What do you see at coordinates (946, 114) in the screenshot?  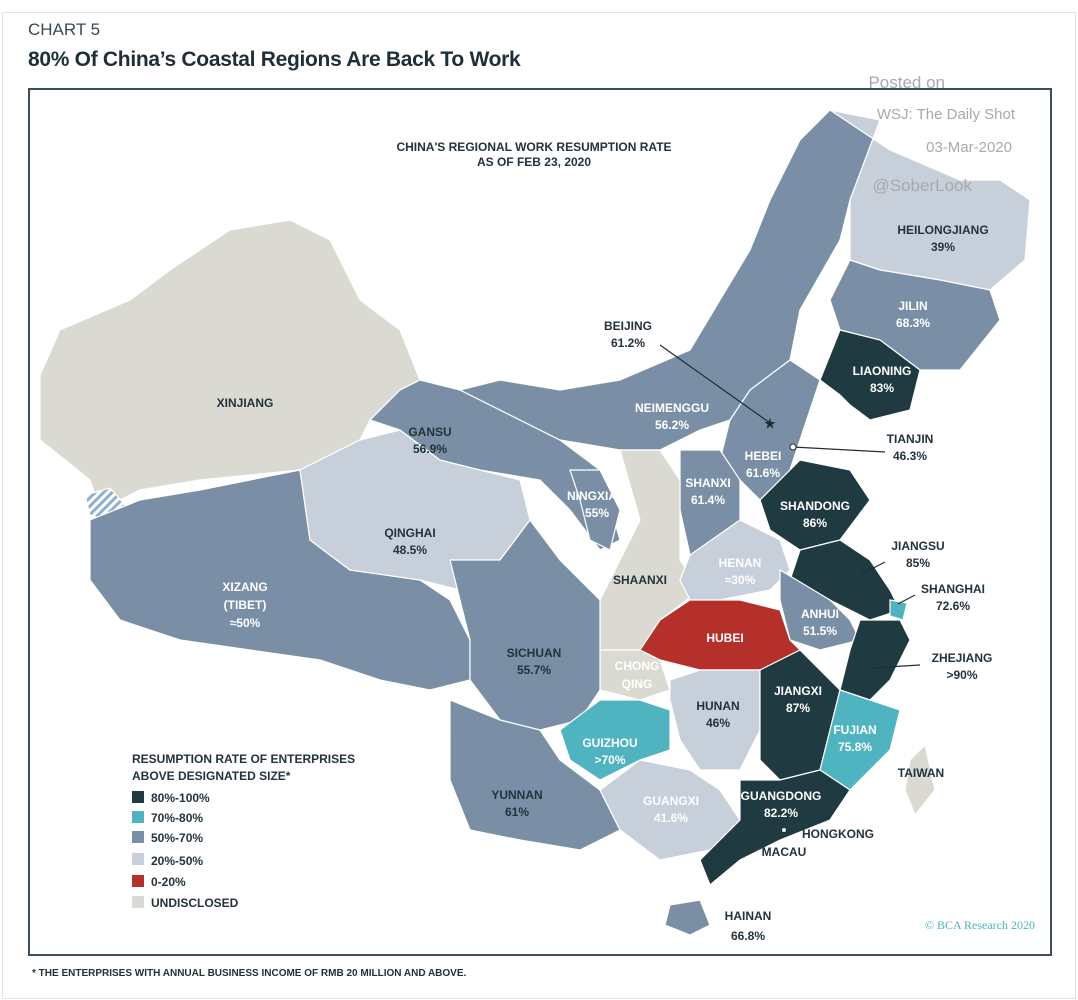 I see `watermark-line2: WSJ: The Daily Shot` at bounding box center [946, 114].